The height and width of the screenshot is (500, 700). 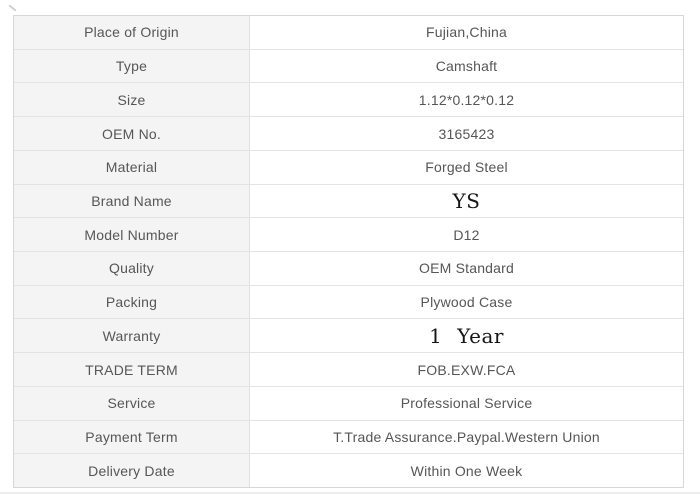 I want to click on spec-value: D12, so click(x=466, y=235).